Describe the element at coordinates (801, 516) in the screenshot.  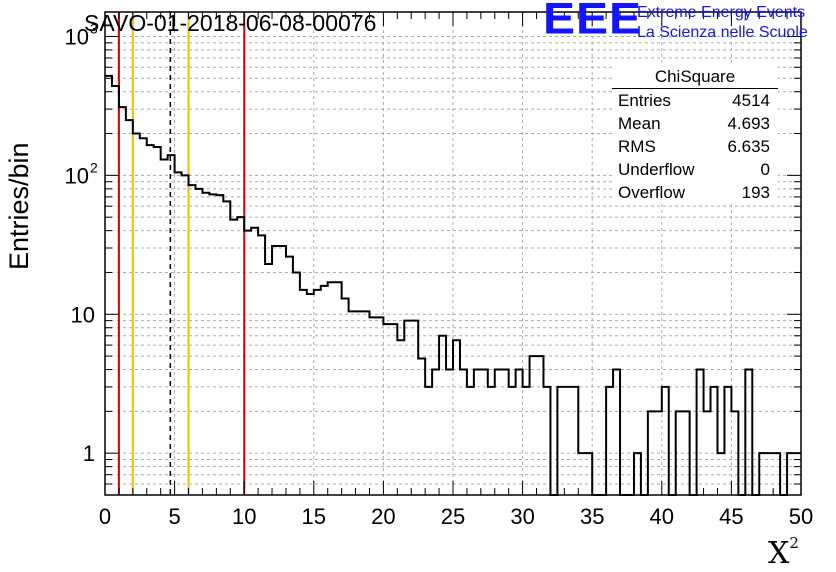
I see `x-tick-label: 50` at that location.